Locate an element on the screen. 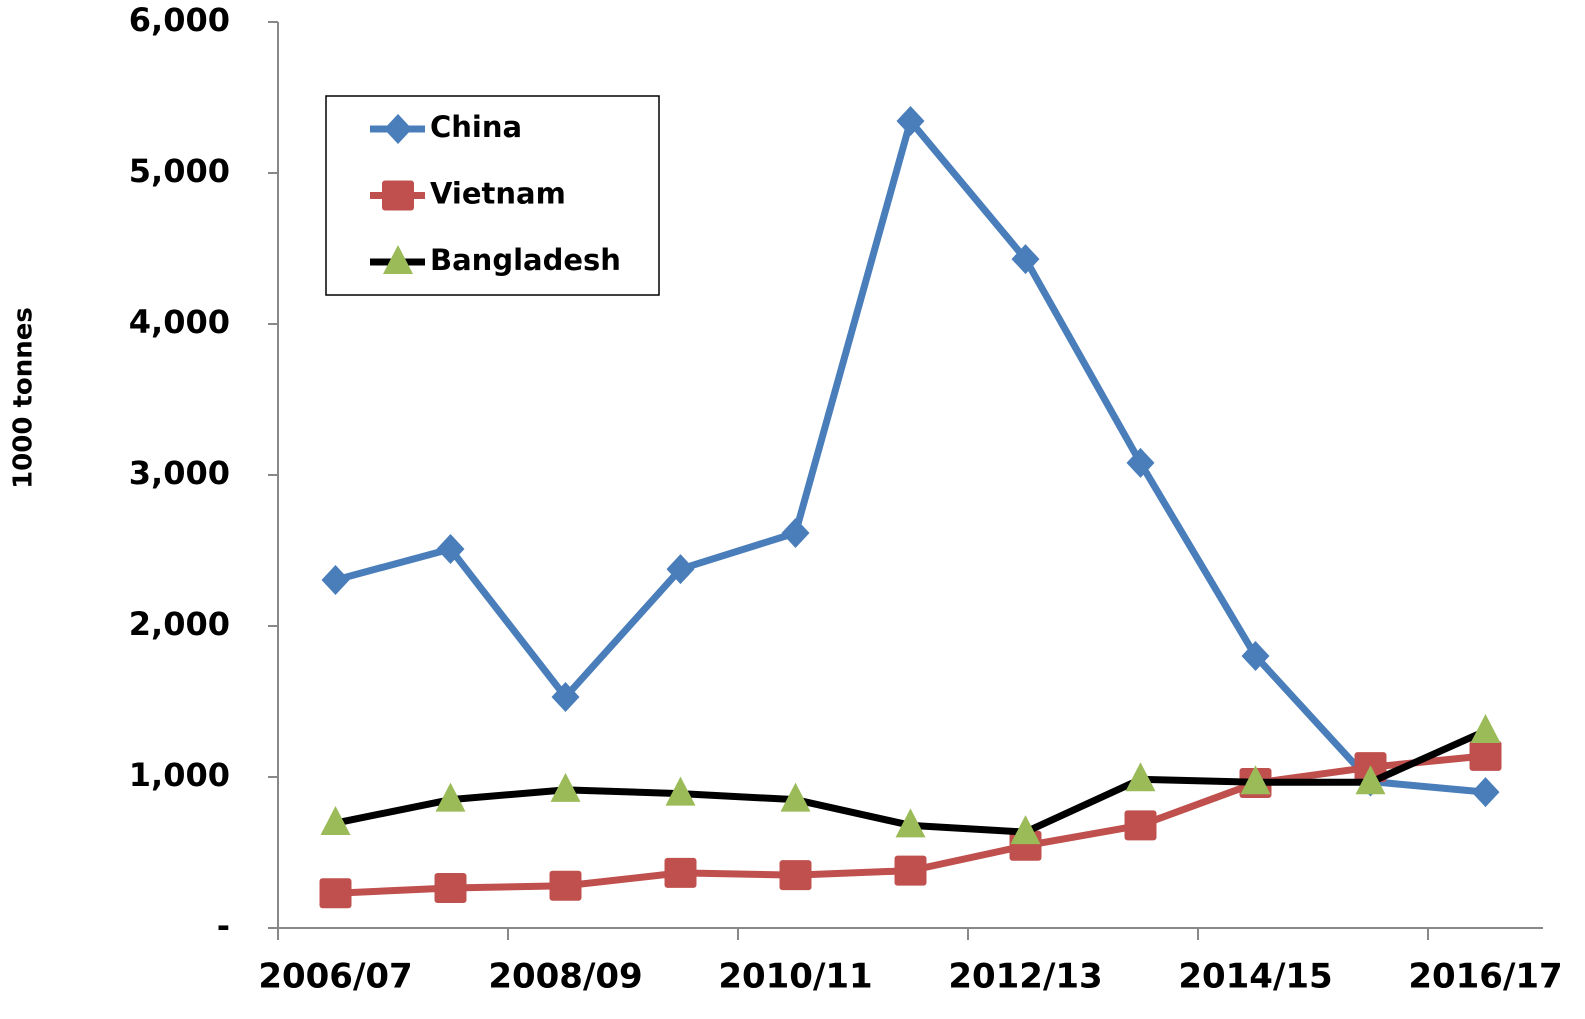 The width and height of the screenshot is (1585, 1019). legend: China Vietnam Bangladesh is located at coordinates (492, 195).